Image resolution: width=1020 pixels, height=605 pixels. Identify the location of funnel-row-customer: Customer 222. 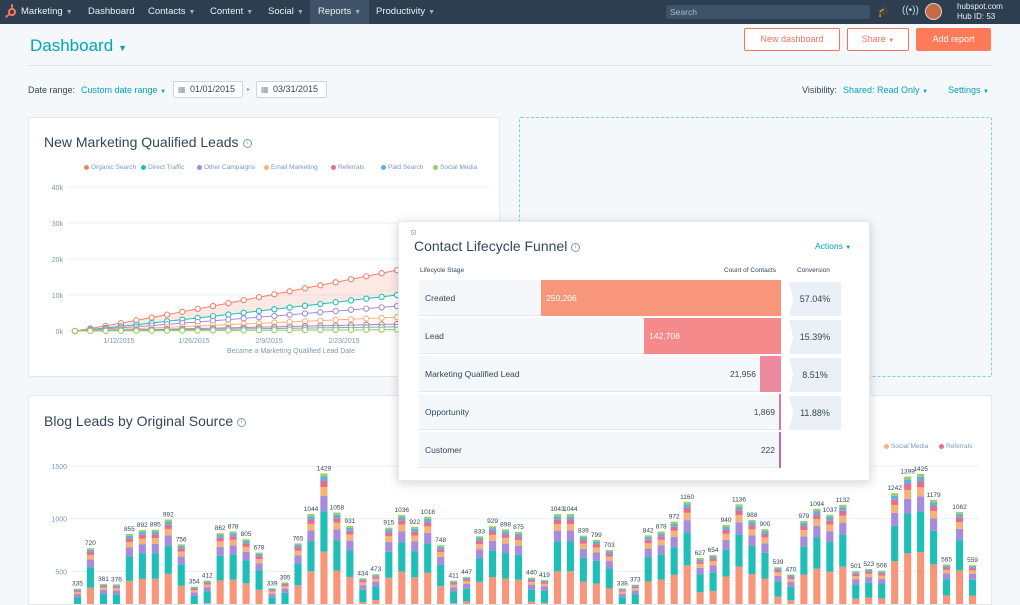
(600, 450).